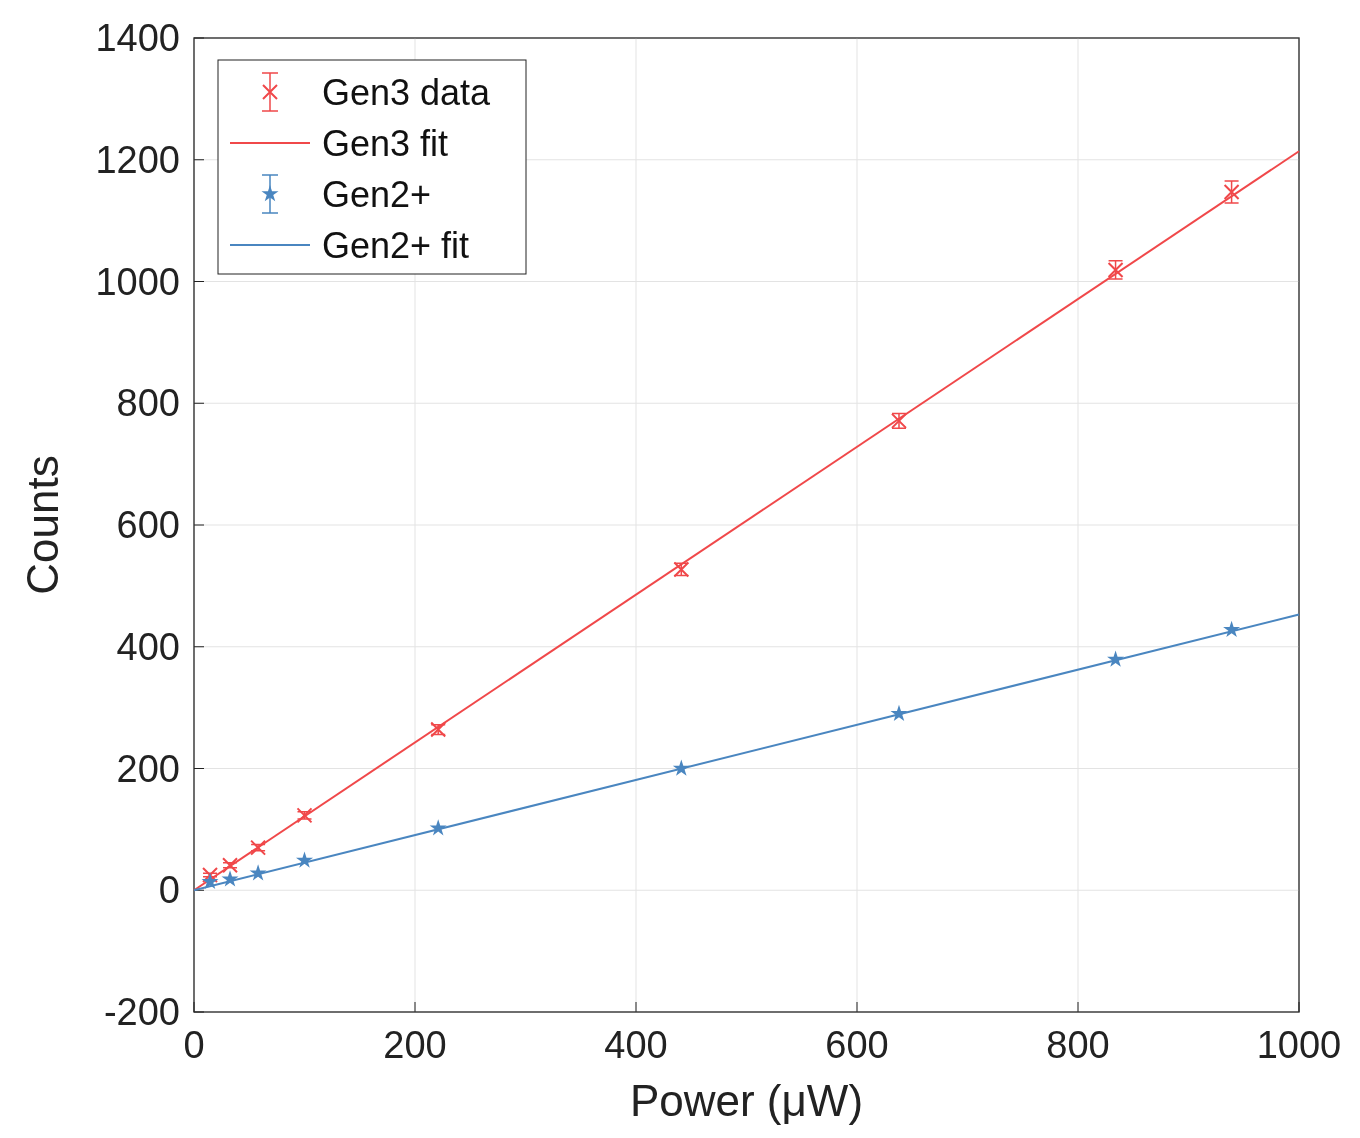  What do you see at coordinates (137, 159) in the screenshot?
I see `y-tick-label: 1200` at bounding box center [137, 159].